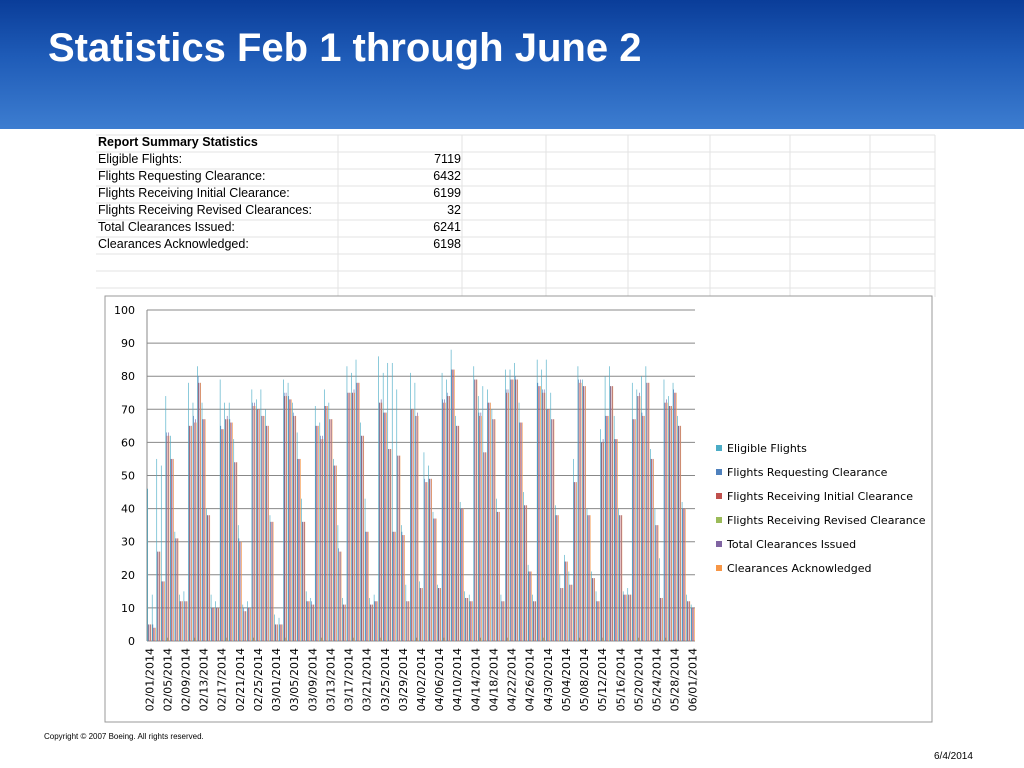 The width and height of the screenshot is (1024, 768). Describe the element at coordinates (178, 142) in the screenshot. I see `table-title-text: Report Summary Statistics` at that location.